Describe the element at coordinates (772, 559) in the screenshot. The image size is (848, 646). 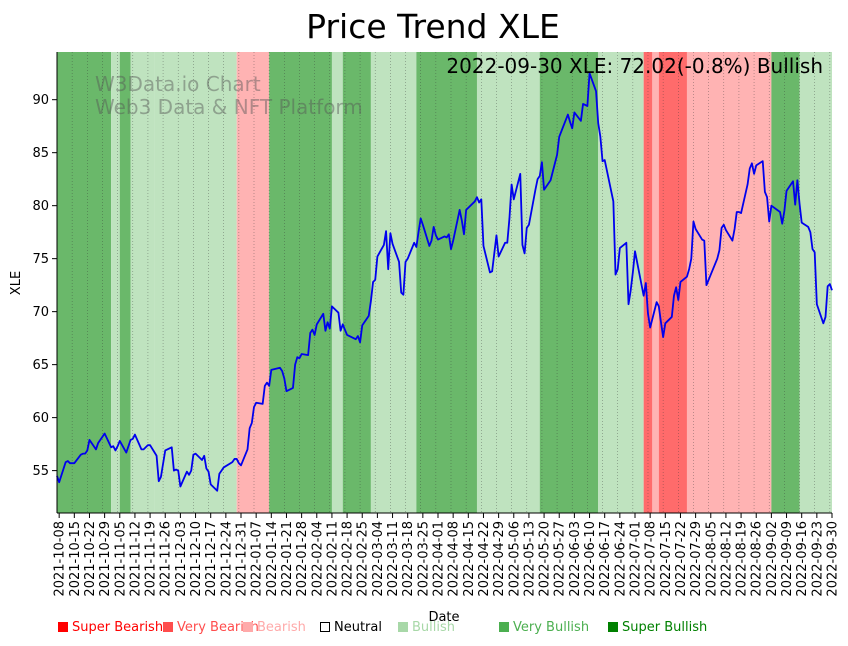
I see `x-tick-label: 2022-09-02` at that location.